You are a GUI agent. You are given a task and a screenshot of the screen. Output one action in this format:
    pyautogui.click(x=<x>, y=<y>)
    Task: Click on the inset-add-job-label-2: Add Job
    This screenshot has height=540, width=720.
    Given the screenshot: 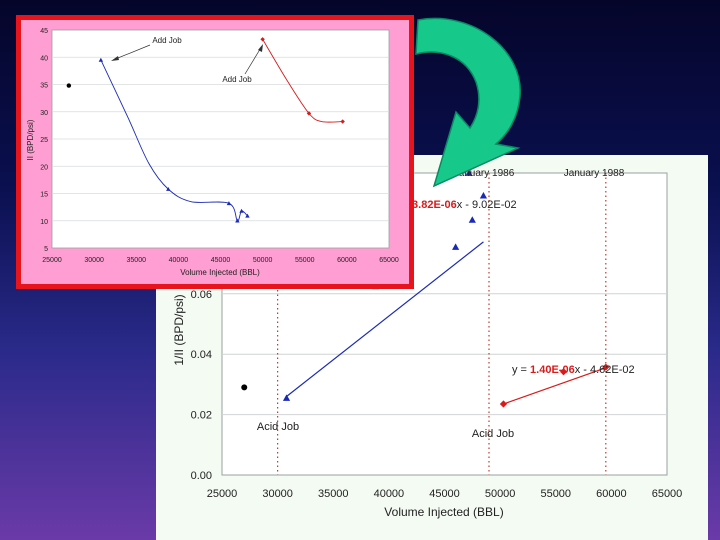 What is the action you would take?
    pyautogui.click(x=237, y=79)
    